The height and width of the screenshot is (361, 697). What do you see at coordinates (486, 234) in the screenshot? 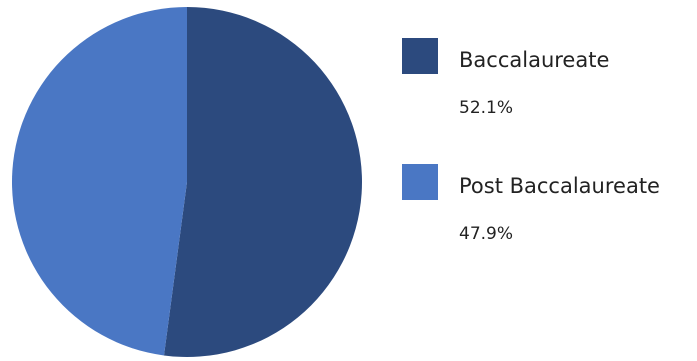
I see `legend-value-post-baccalaureate: 47.9%` at bounding box center [486, 234].